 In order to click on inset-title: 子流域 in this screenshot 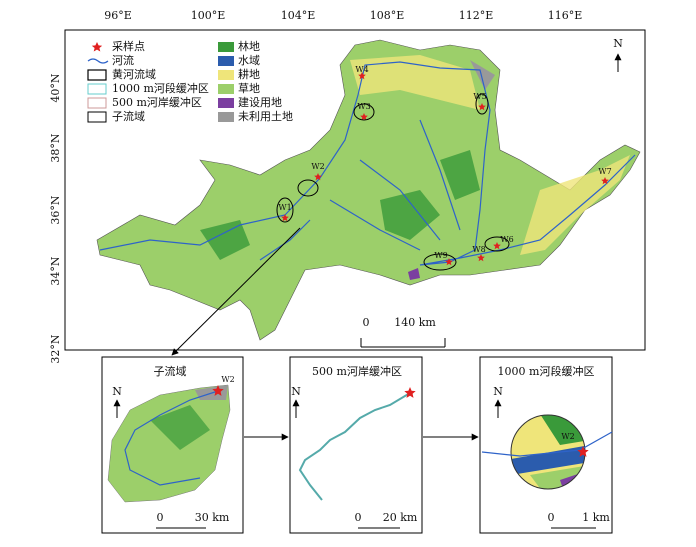, I will do `click(170, 371)`.